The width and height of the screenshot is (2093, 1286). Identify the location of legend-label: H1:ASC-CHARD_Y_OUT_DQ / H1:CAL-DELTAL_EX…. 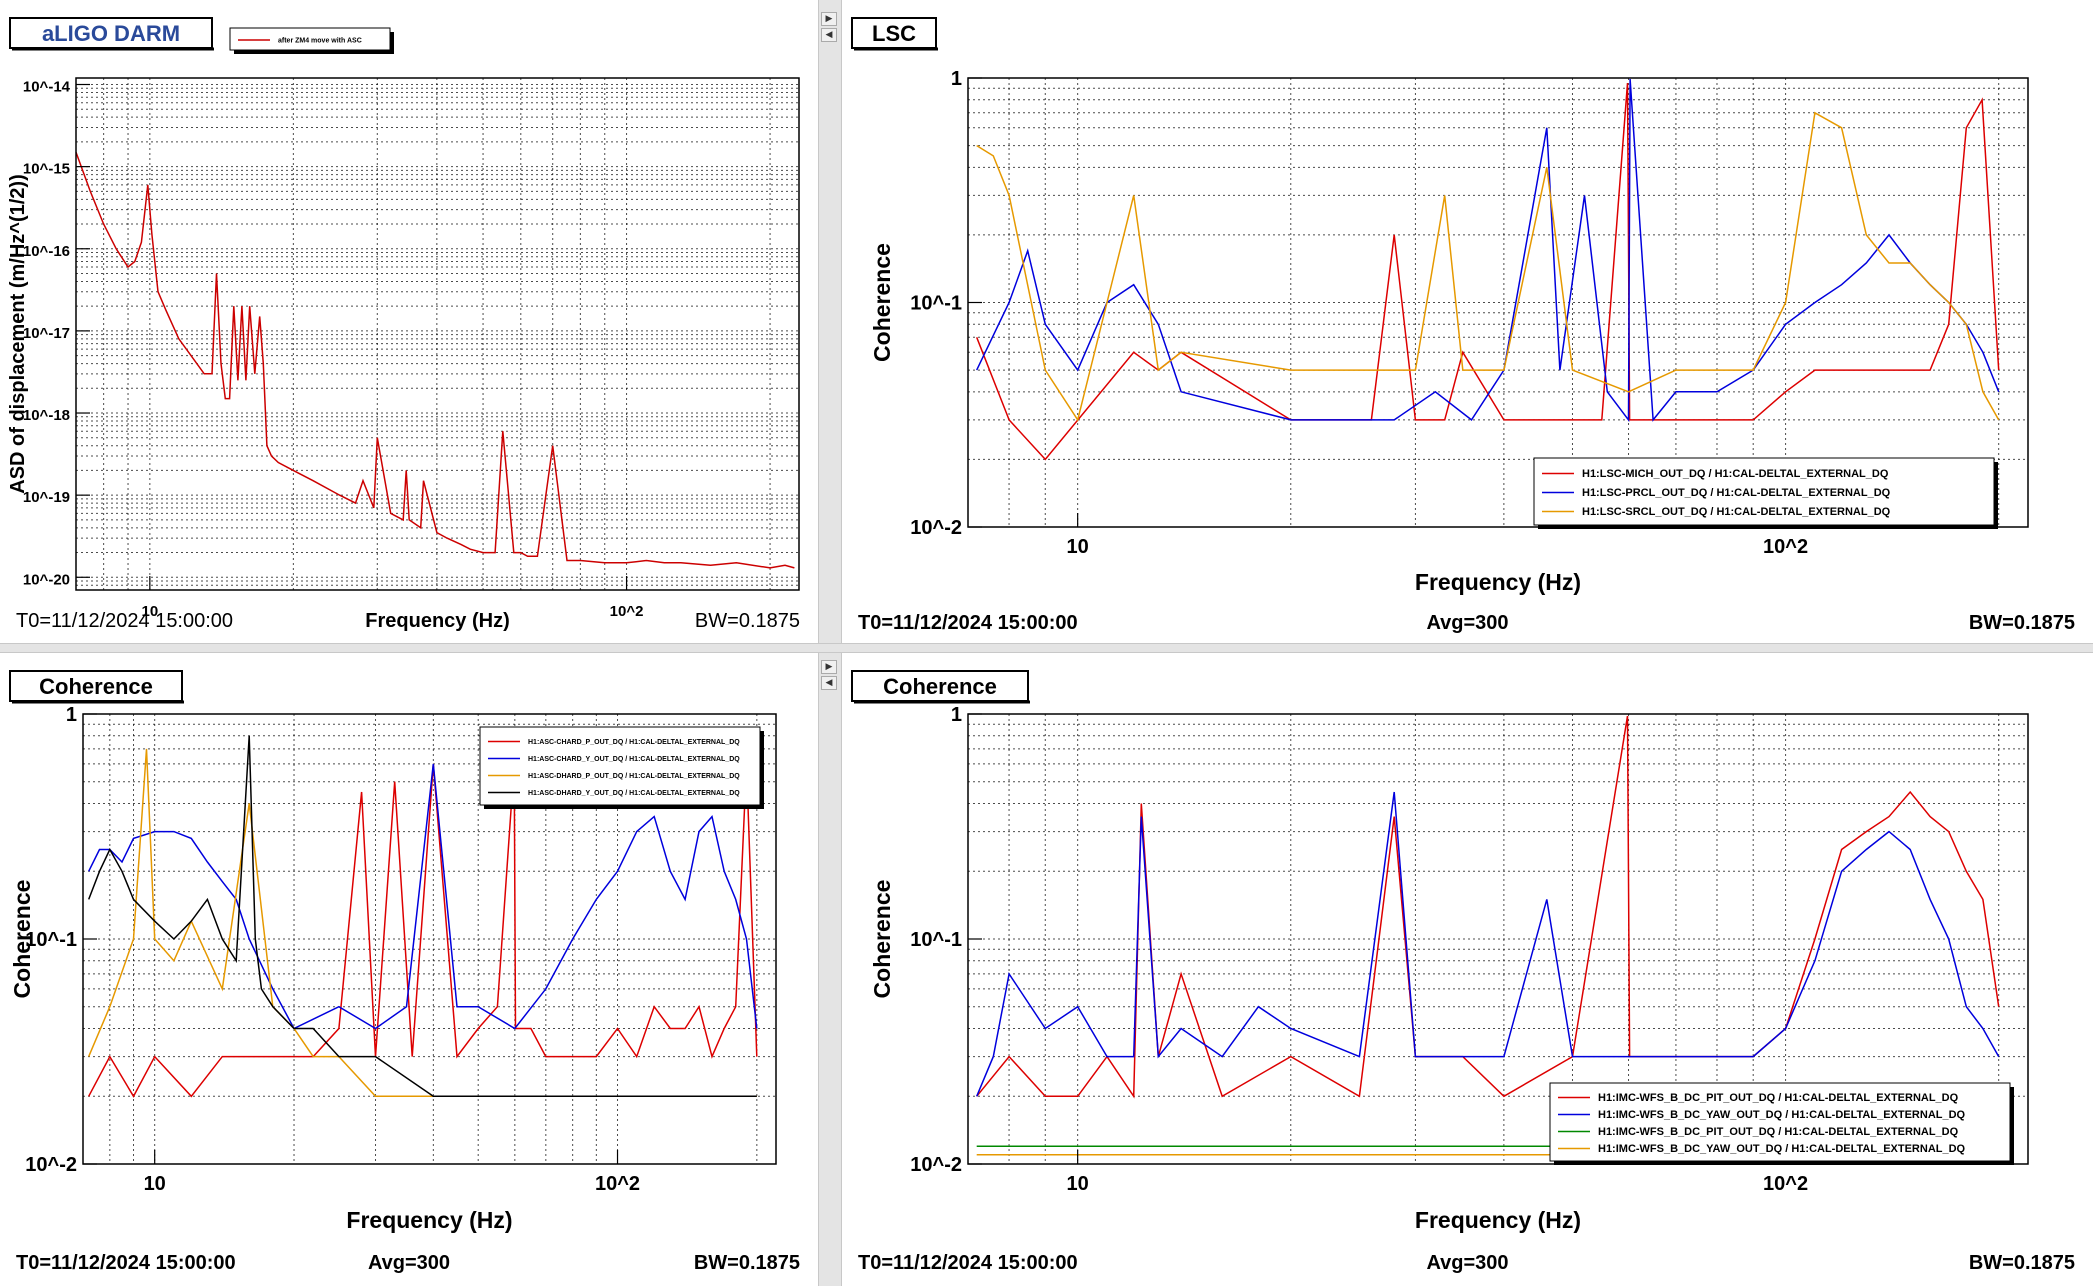
(634, 759).